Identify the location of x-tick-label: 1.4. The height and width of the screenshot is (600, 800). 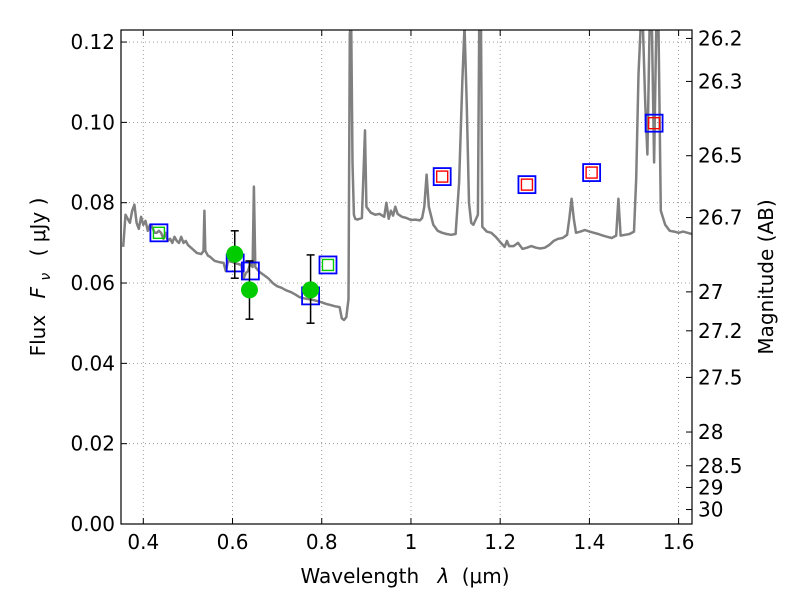
(589, 542).